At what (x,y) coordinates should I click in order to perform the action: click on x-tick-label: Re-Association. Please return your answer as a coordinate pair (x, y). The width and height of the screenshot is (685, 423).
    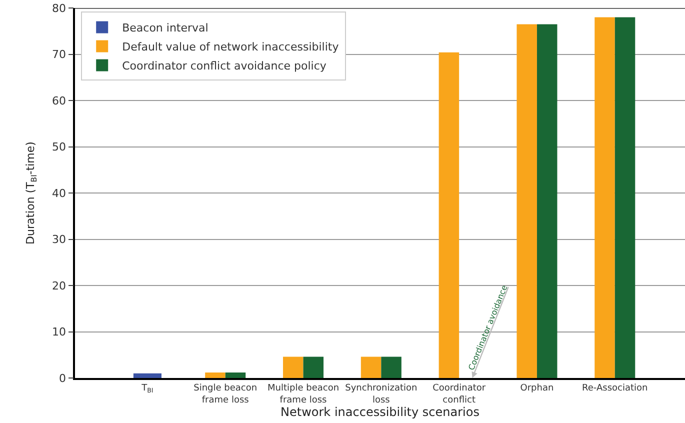
    Looking at the image, I should click on (615, 389).